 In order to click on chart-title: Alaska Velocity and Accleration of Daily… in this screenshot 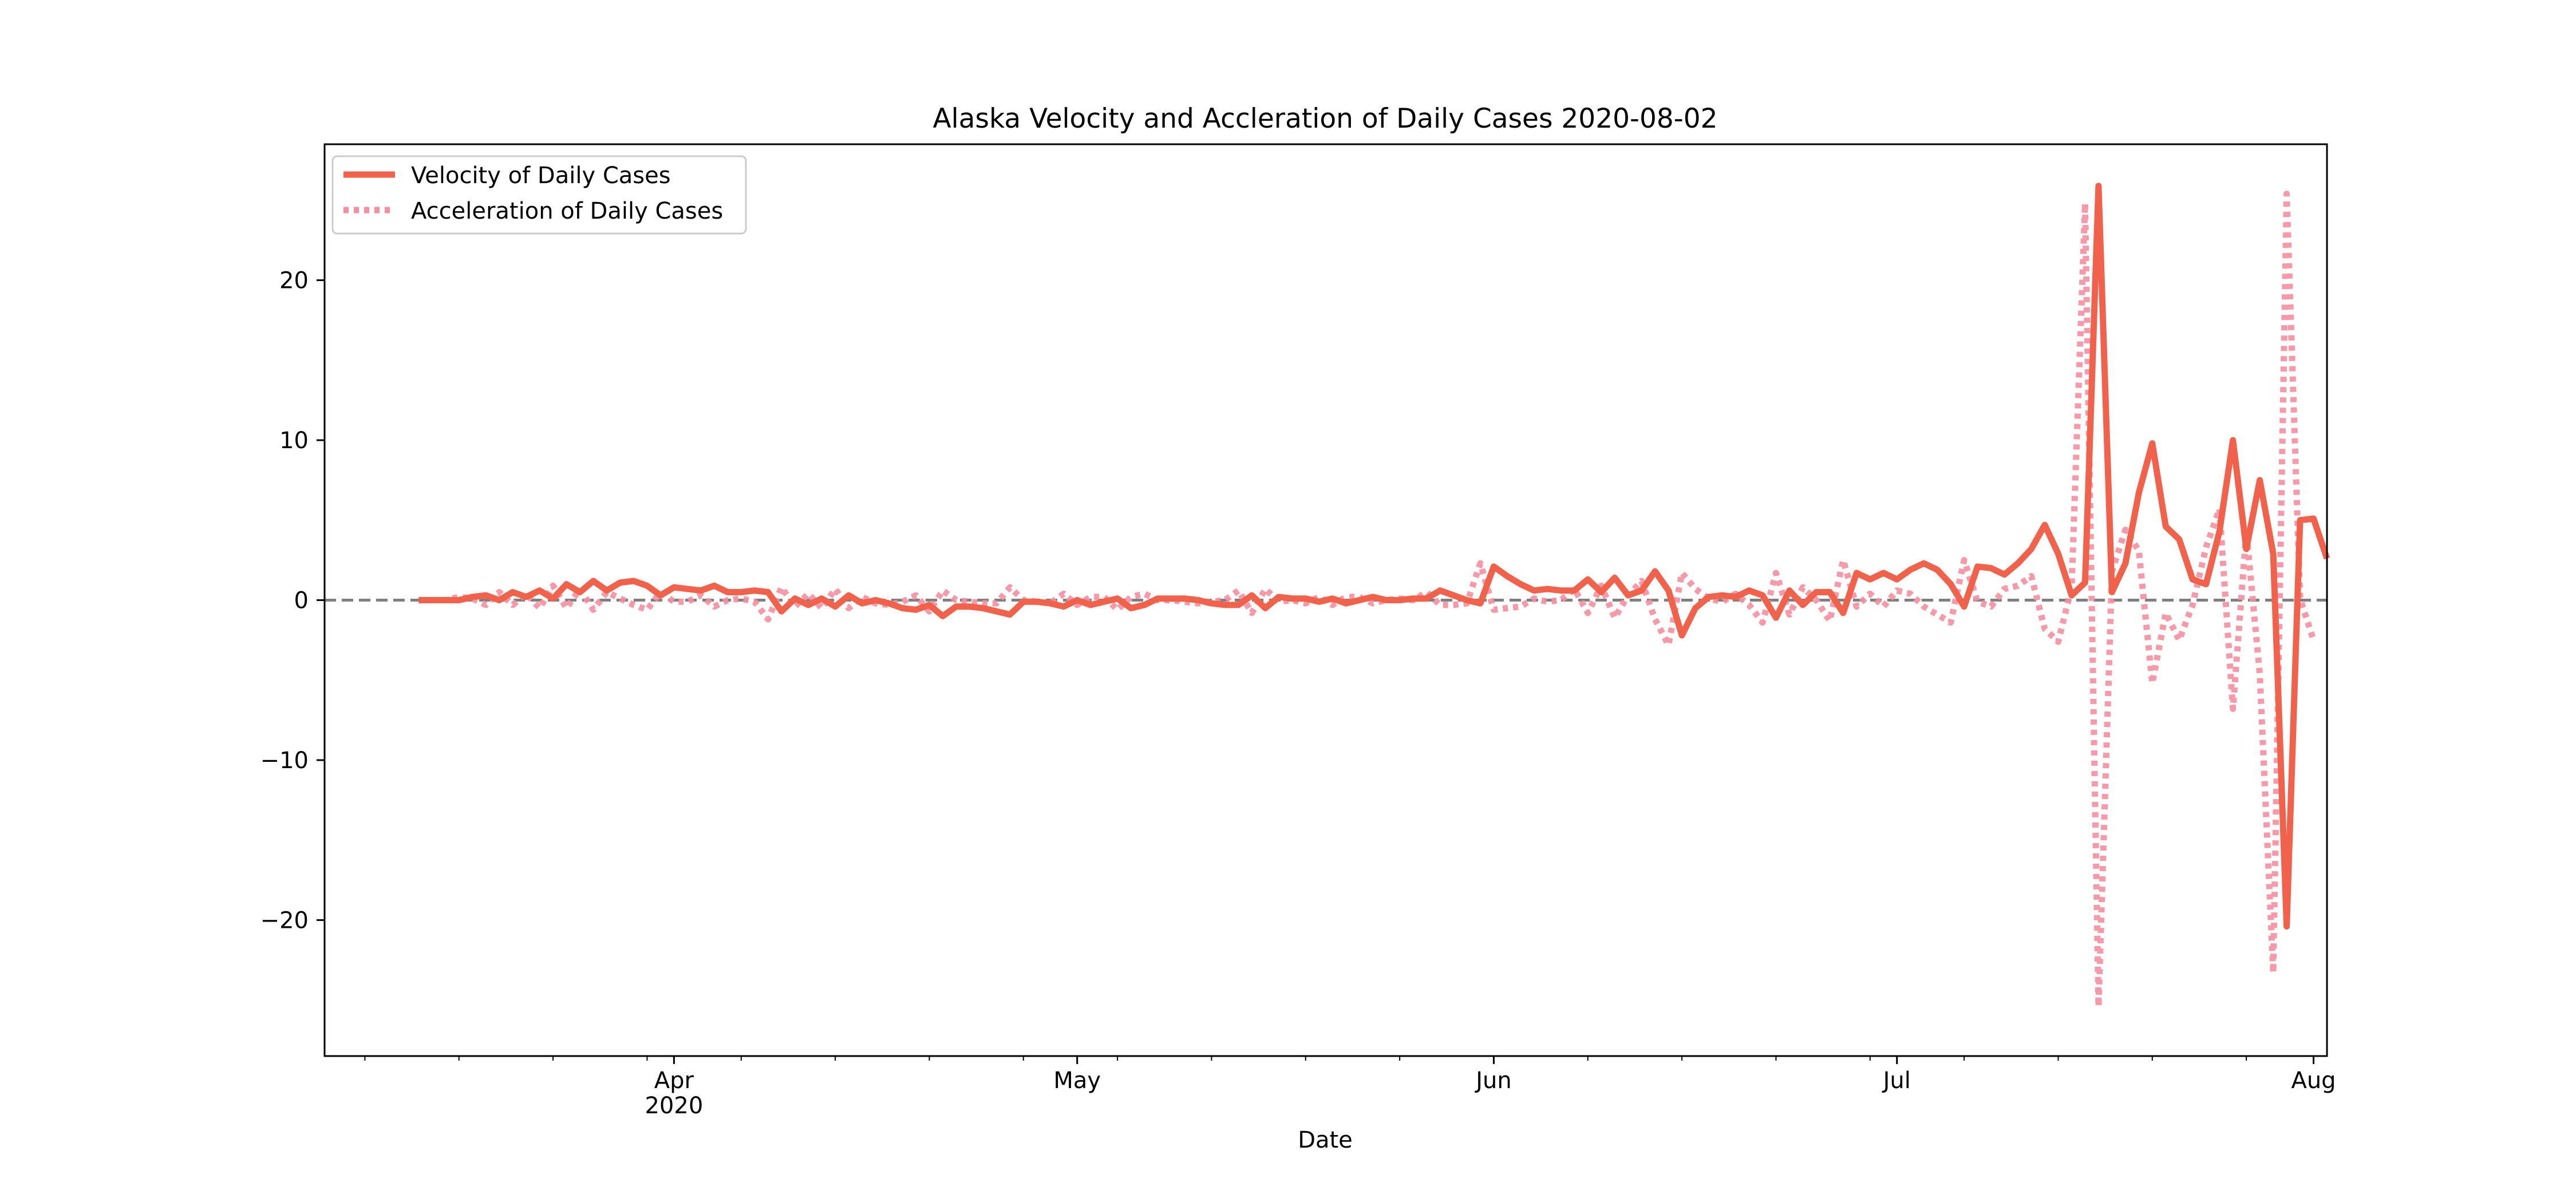, I will do `click(1325, 119)`.